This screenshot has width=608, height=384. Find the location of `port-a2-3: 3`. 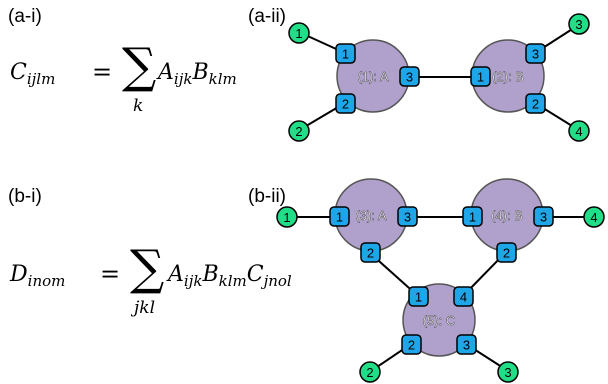

port-a2-3: 3 is located at coordinates (535, 53).